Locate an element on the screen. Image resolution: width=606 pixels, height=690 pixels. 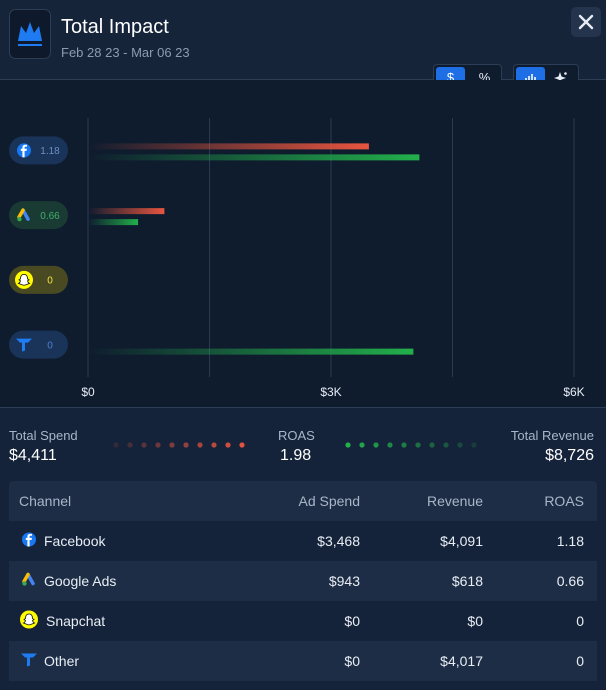
table-header: Channel Ad Spend Revenue ROAS is located at coordinates (303, 501).